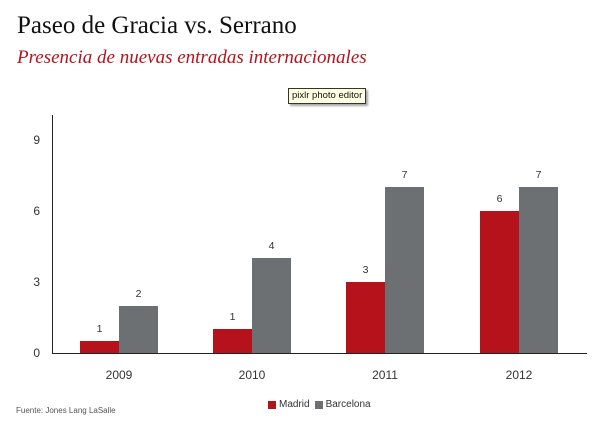 This screenshot has width=600, height=425. What do you see at coordinates (327, 96) in the screenshot?
I see `tooltip: pixlr photo editor` at bounding box center [327, 96].